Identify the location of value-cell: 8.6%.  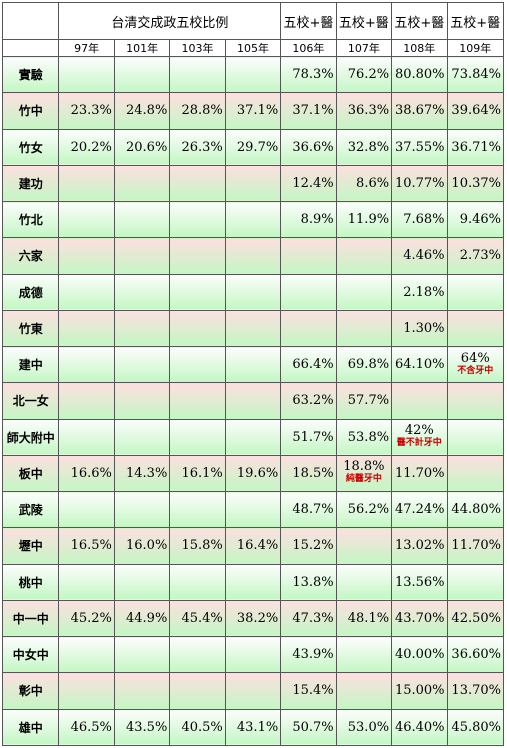
(364, 183).